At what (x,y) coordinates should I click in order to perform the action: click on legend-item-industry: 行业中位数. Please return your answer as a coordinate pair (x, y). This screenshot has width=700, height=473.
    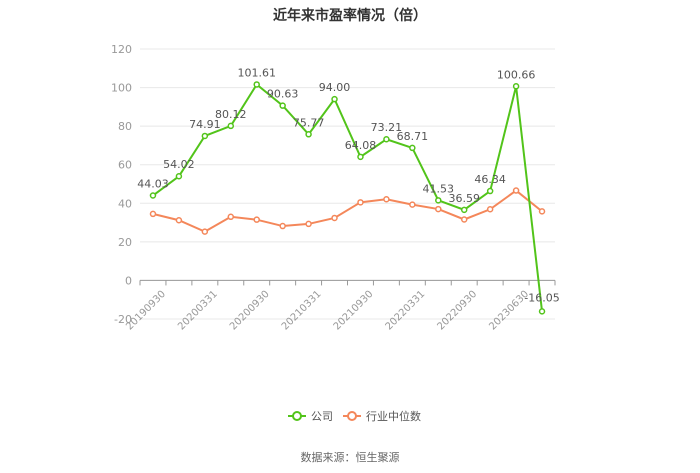
    Looking at the image, I should click on (382, 416).